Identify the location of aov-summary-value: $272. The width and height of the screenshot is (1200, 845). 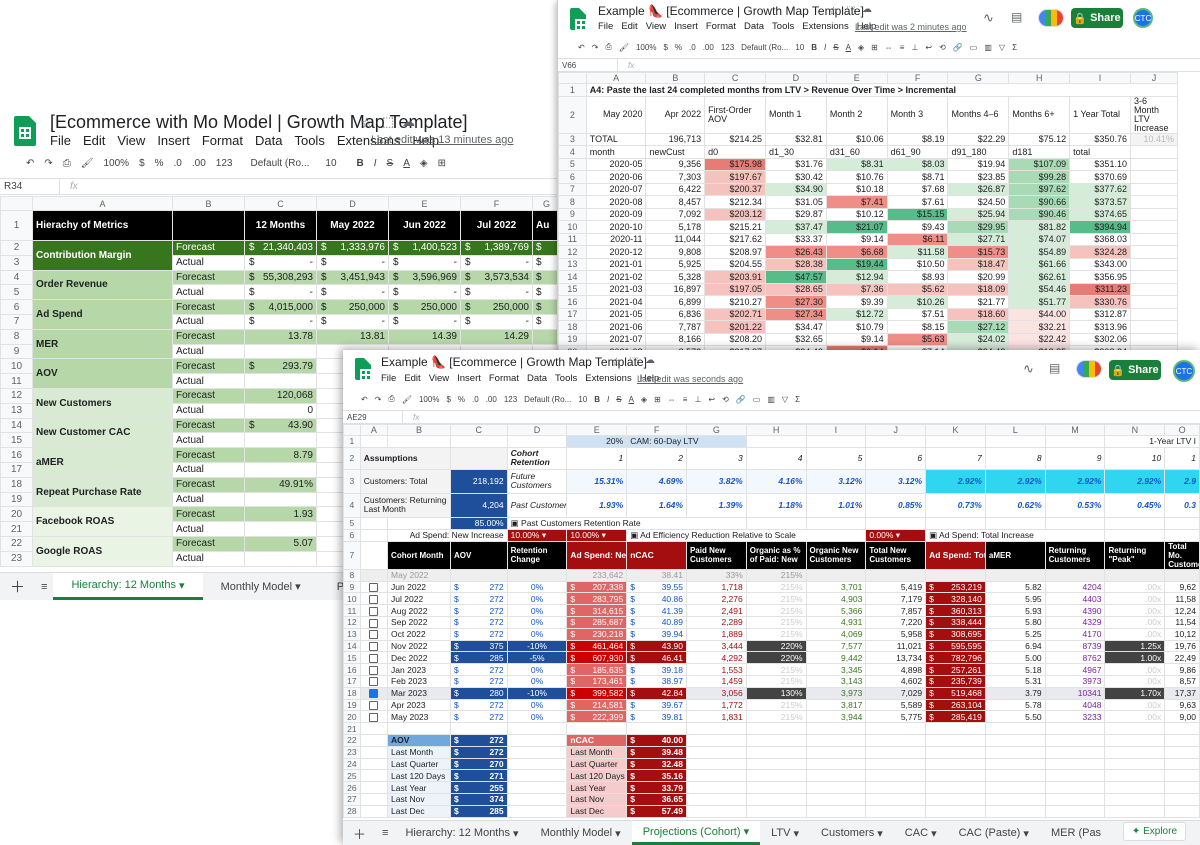
(478, 740).